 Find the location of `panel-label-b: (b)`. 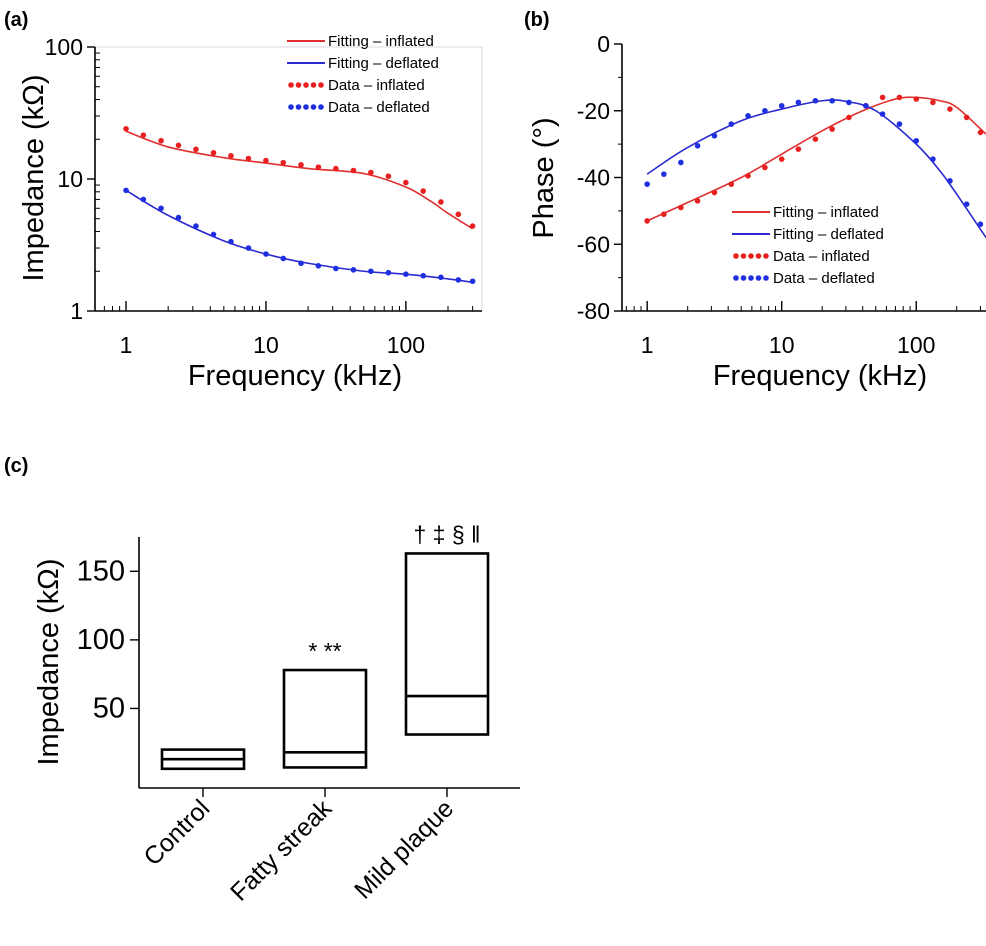

panel-label-b: (b) is located at coordinates (537, 20).